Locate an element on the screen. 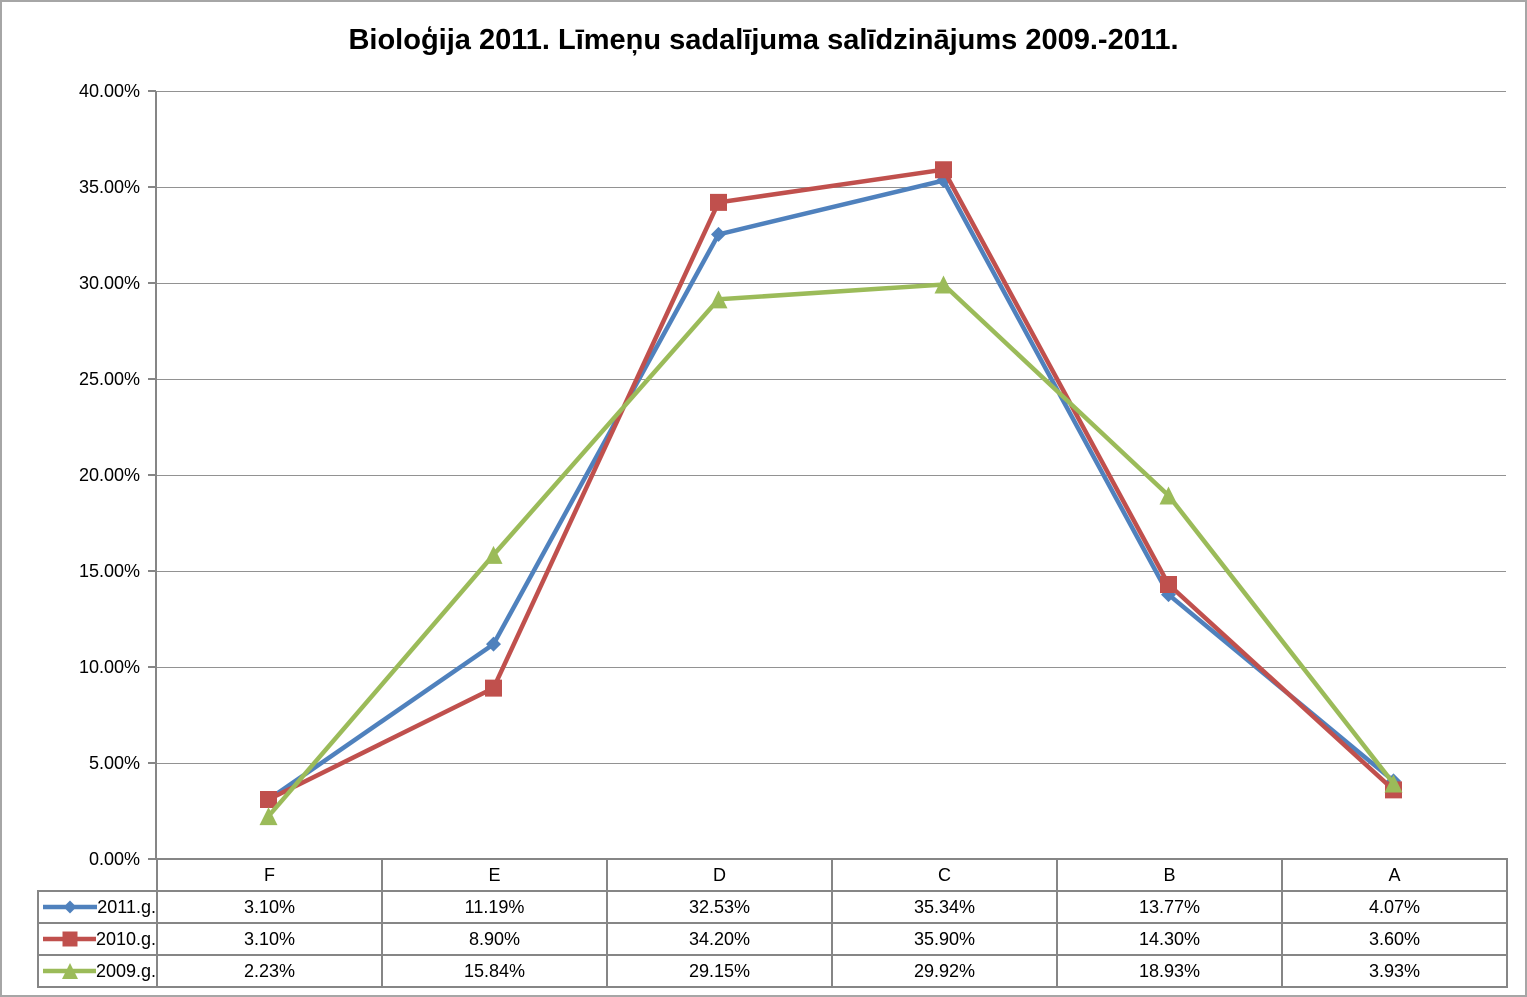 Image resolution: width=1527 pixels, height=997 pixels. table-value-cell: 29.92% is located at coordinates (944, 971).